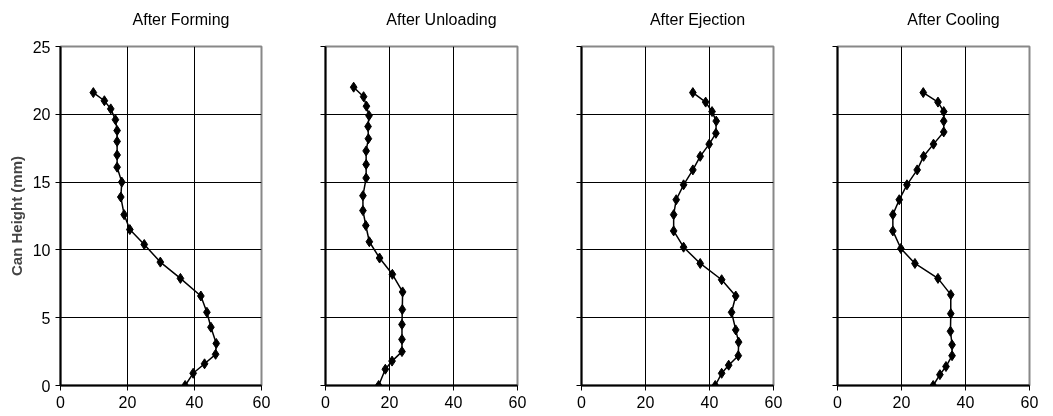 The height and width of the screenshot is (416, 1053). I want to click on y-tick-label: 15, so click(41, 183).